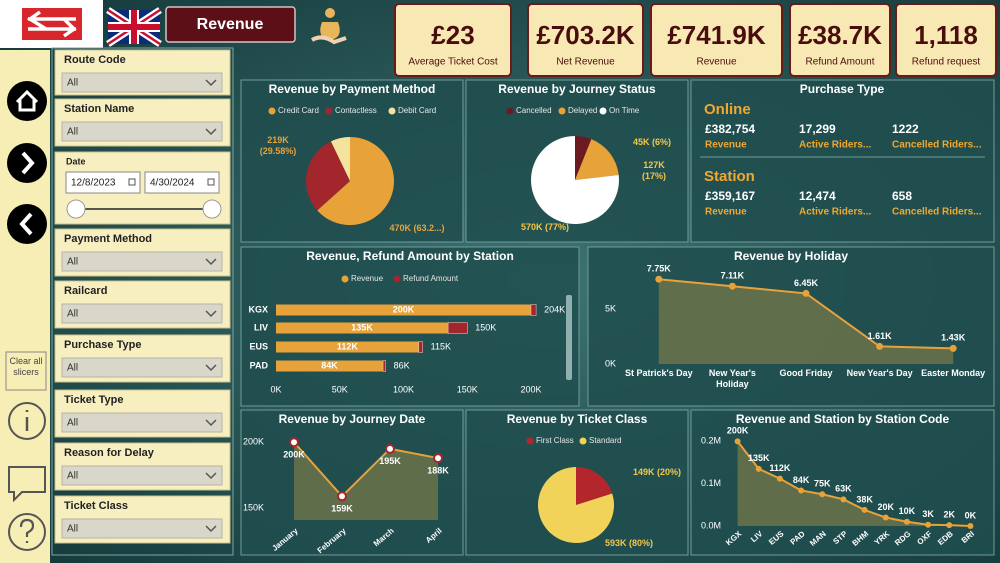  Describe the element at coordinates (259, 365) in the screenshot. I see `y-tick-label: PAD` at that location.